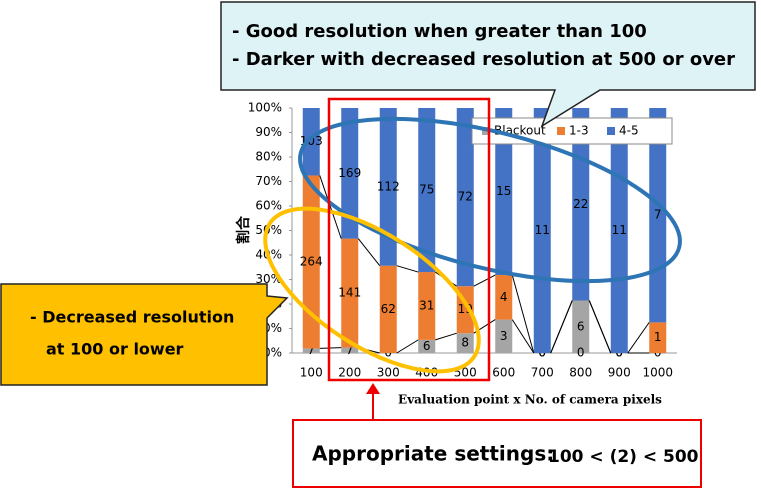 This screenshot has width=761, height=490. I want to click on legend-box, so click(572, 131).